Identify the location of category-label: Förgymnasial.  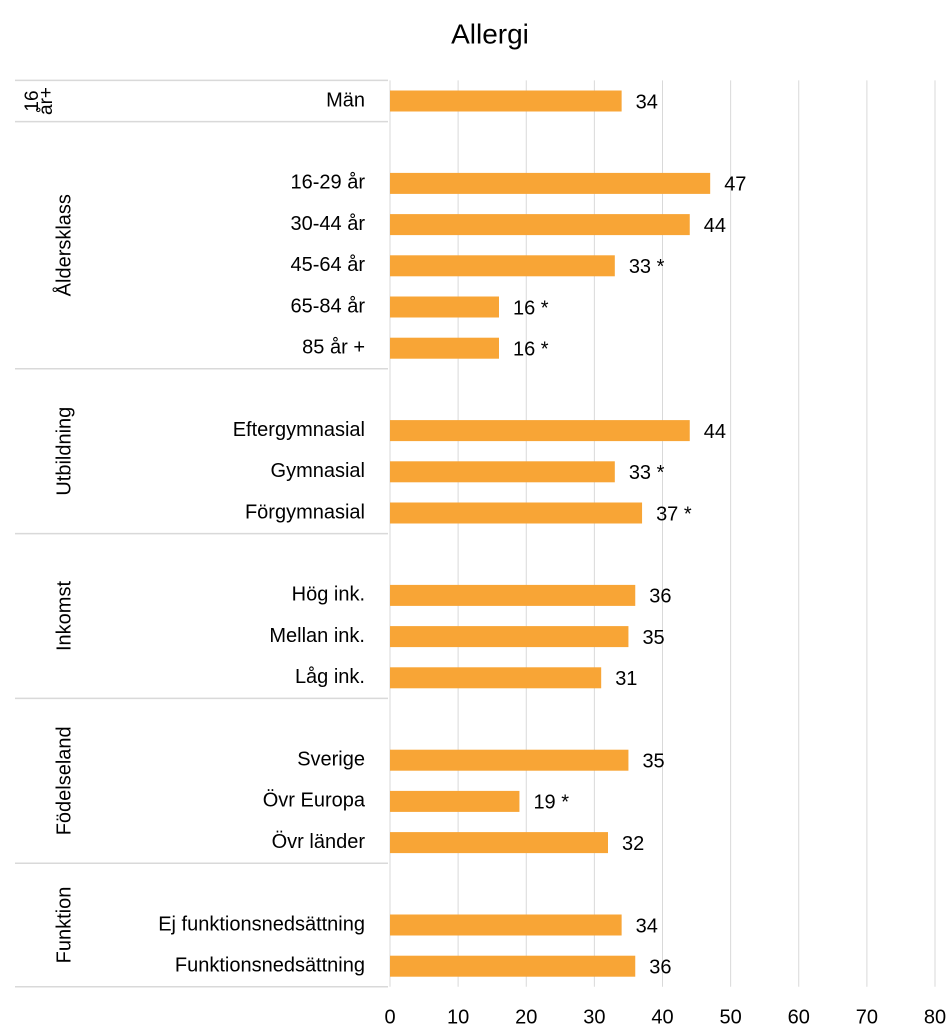
(305, 512).